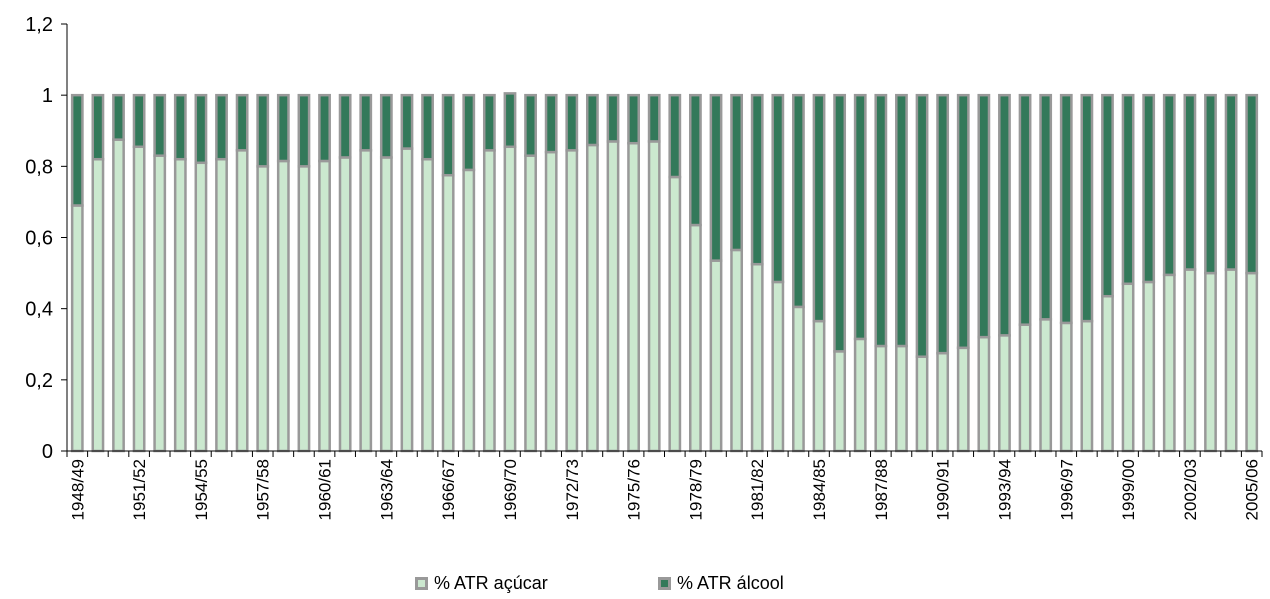  What do you see at coordinates (39, 25) in the screenshot?
I see `y-tick-label: 1,2` at bounding box center [39, 25].